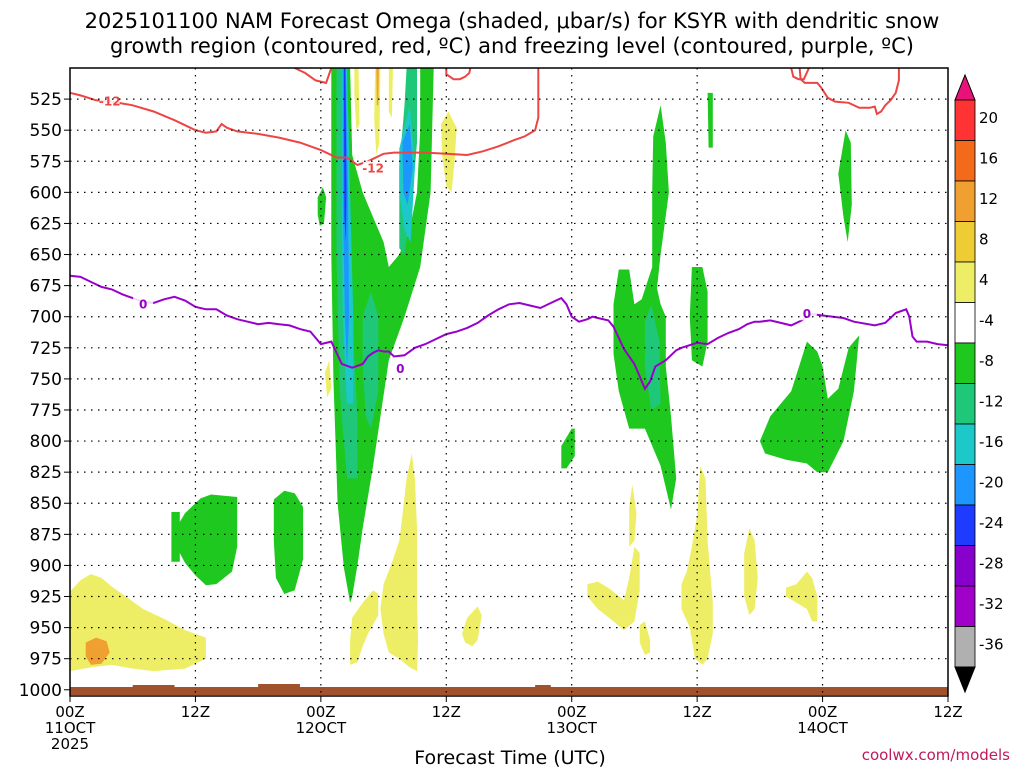 The image size is (1024, 768). Describe the element at coordinates (70, 728) in the screenshot. I see `xtick-label-0-1: 11OCT` at that location.